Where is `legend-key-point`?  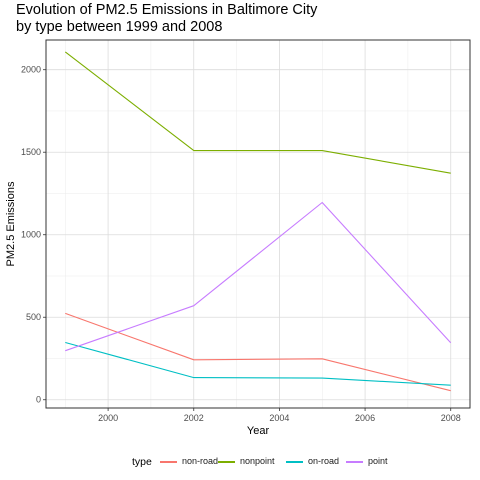 legend-key-point is located at coordinates (354, 462).